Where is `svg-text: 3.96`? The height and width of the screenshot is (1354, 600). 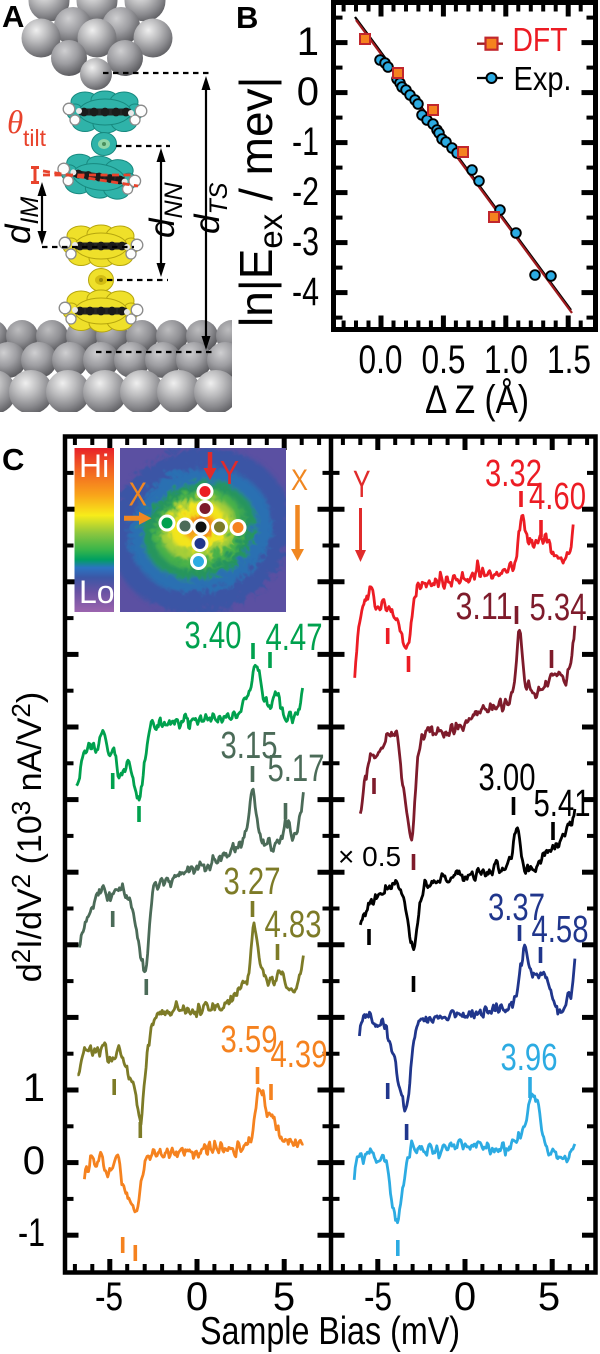 svg-text: 3.96 is located at coordinates (529, 1058).